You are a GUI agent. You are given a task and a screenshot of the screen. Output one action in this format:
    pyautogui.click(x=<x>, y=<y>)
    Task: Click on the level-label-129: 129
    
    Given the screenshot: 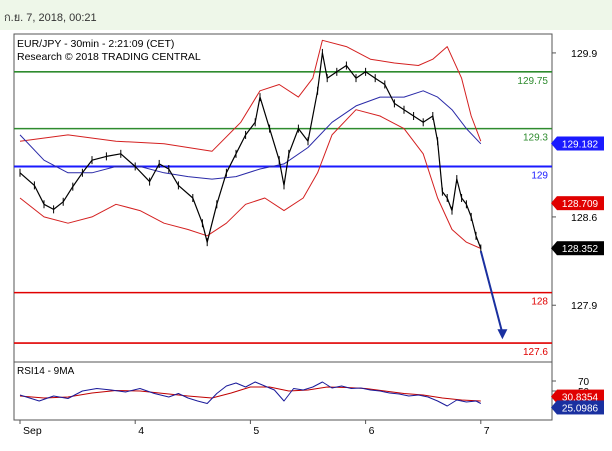 What is the action you would take?
    pyautogui.click(x=539, y=175)
    